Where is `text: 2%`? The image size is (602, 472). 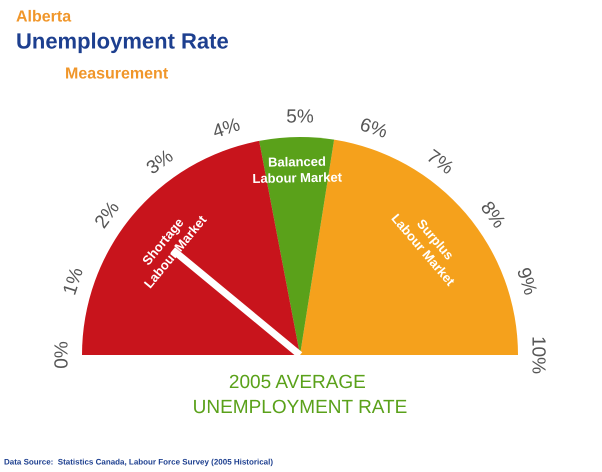 text: 2% is located at coordinates (107, 215).